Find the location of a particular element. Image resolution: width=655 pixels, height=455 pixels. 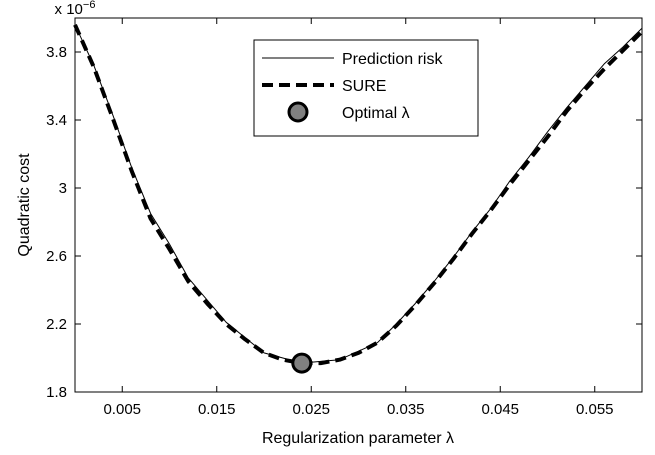

y-tick-label: 2.6 is located at coordinates (56, 256).